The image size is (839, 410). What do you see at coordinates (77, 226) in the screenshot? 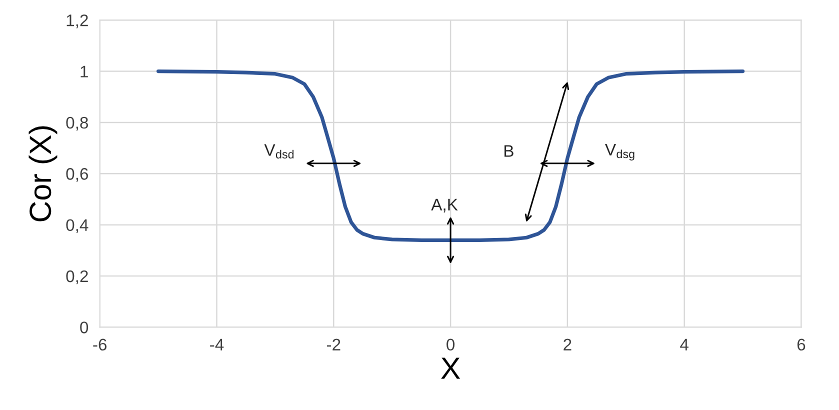
I see `y-tick-label: 0,4` at bounding box center [77, 226].